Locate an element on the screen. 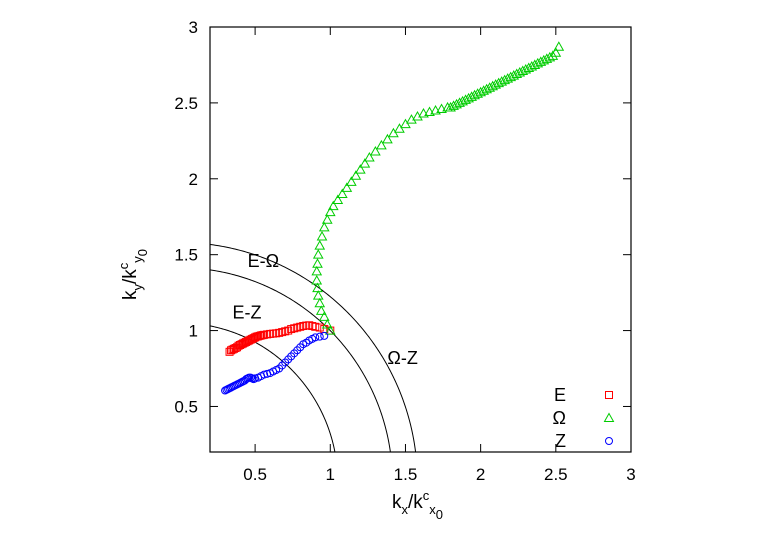 The height and width of the screenshot is (540, 771). y-tick-label: 1 is located at coordinates (193, 331).